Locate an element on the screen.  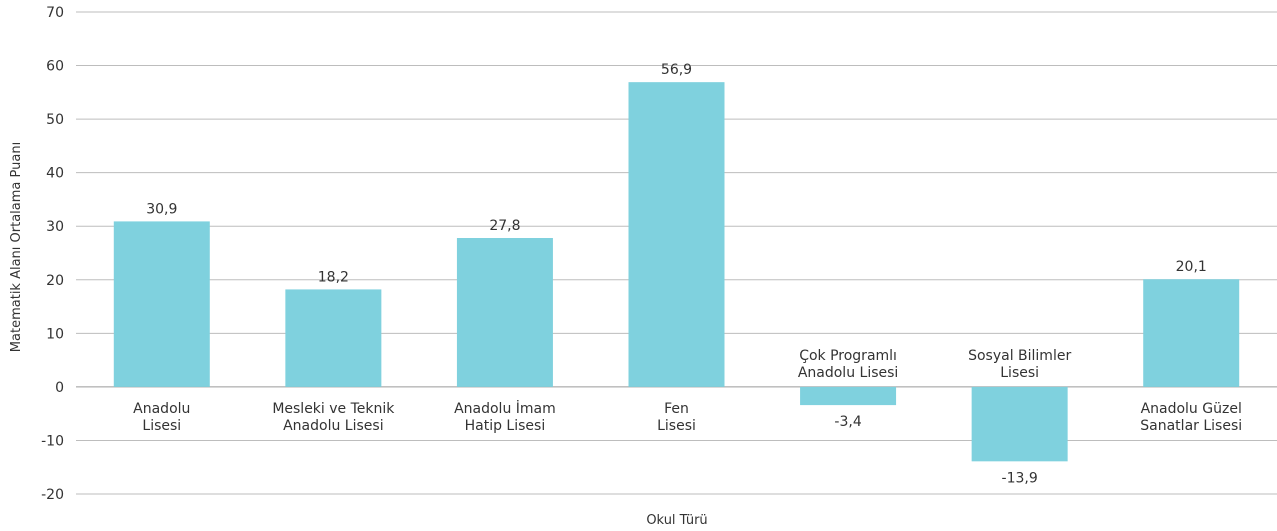
y-tick-label: -20 is located at coordinates (52, 495).